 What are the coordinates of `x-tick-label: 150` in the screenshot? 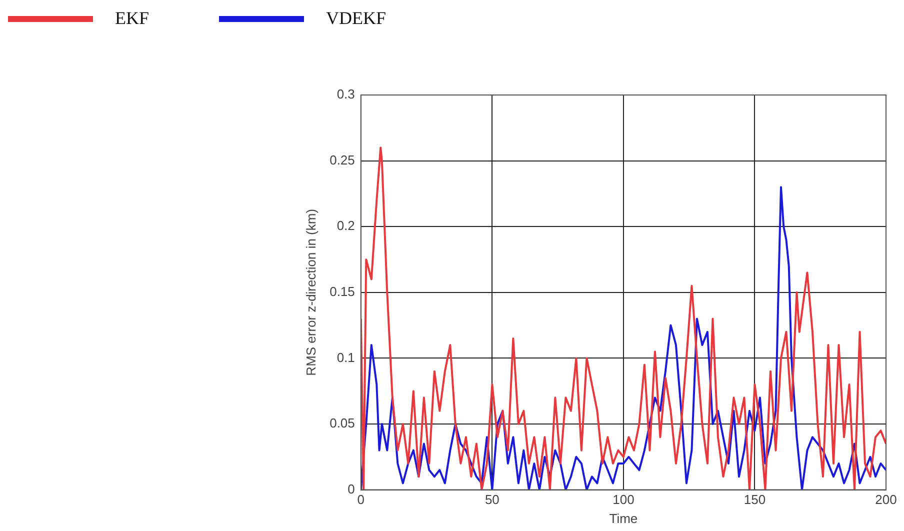 It's located at (755, 500).